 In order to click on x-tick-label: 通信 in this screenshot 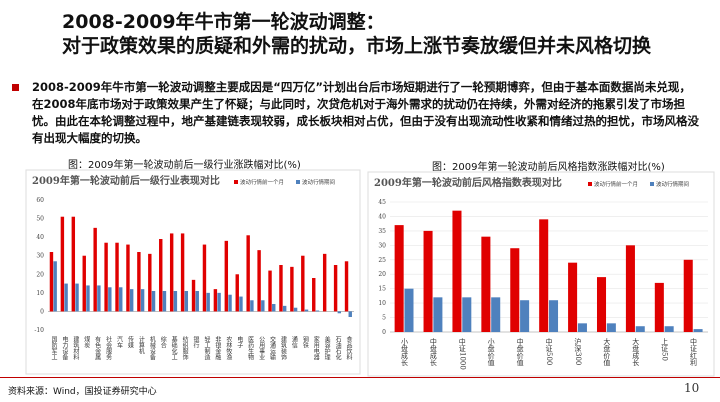, I will do `click(293, 342)`.